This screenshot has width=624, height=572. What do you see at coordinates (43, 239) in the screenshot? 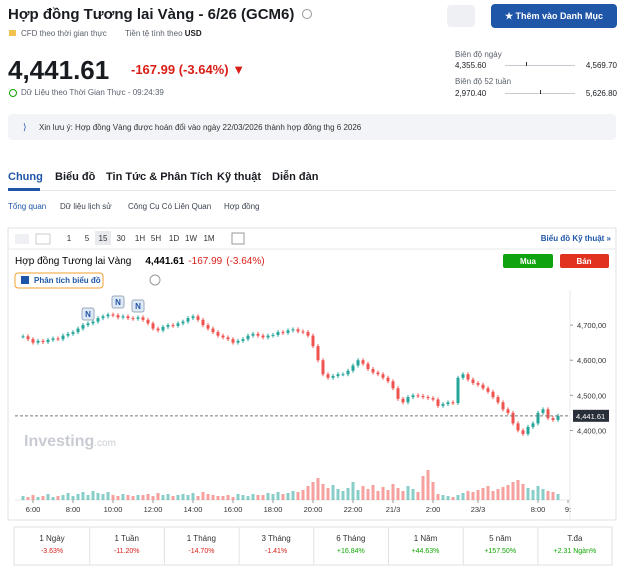
I see `area-type-button` at bounding box center [43, 239].